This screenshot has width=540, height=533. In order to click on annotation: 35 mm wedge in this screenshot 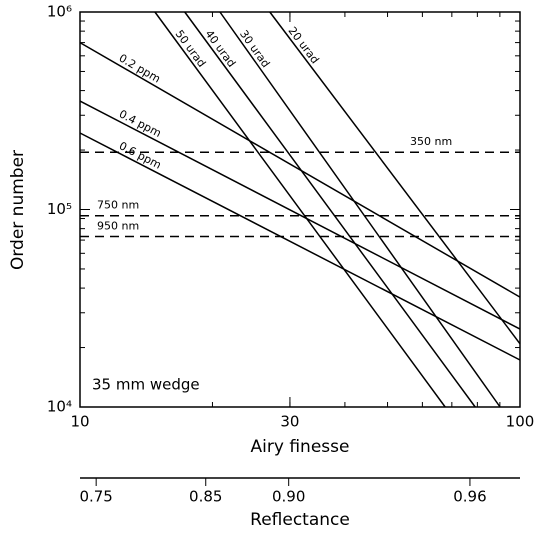, I will do `click(146, 385)`.